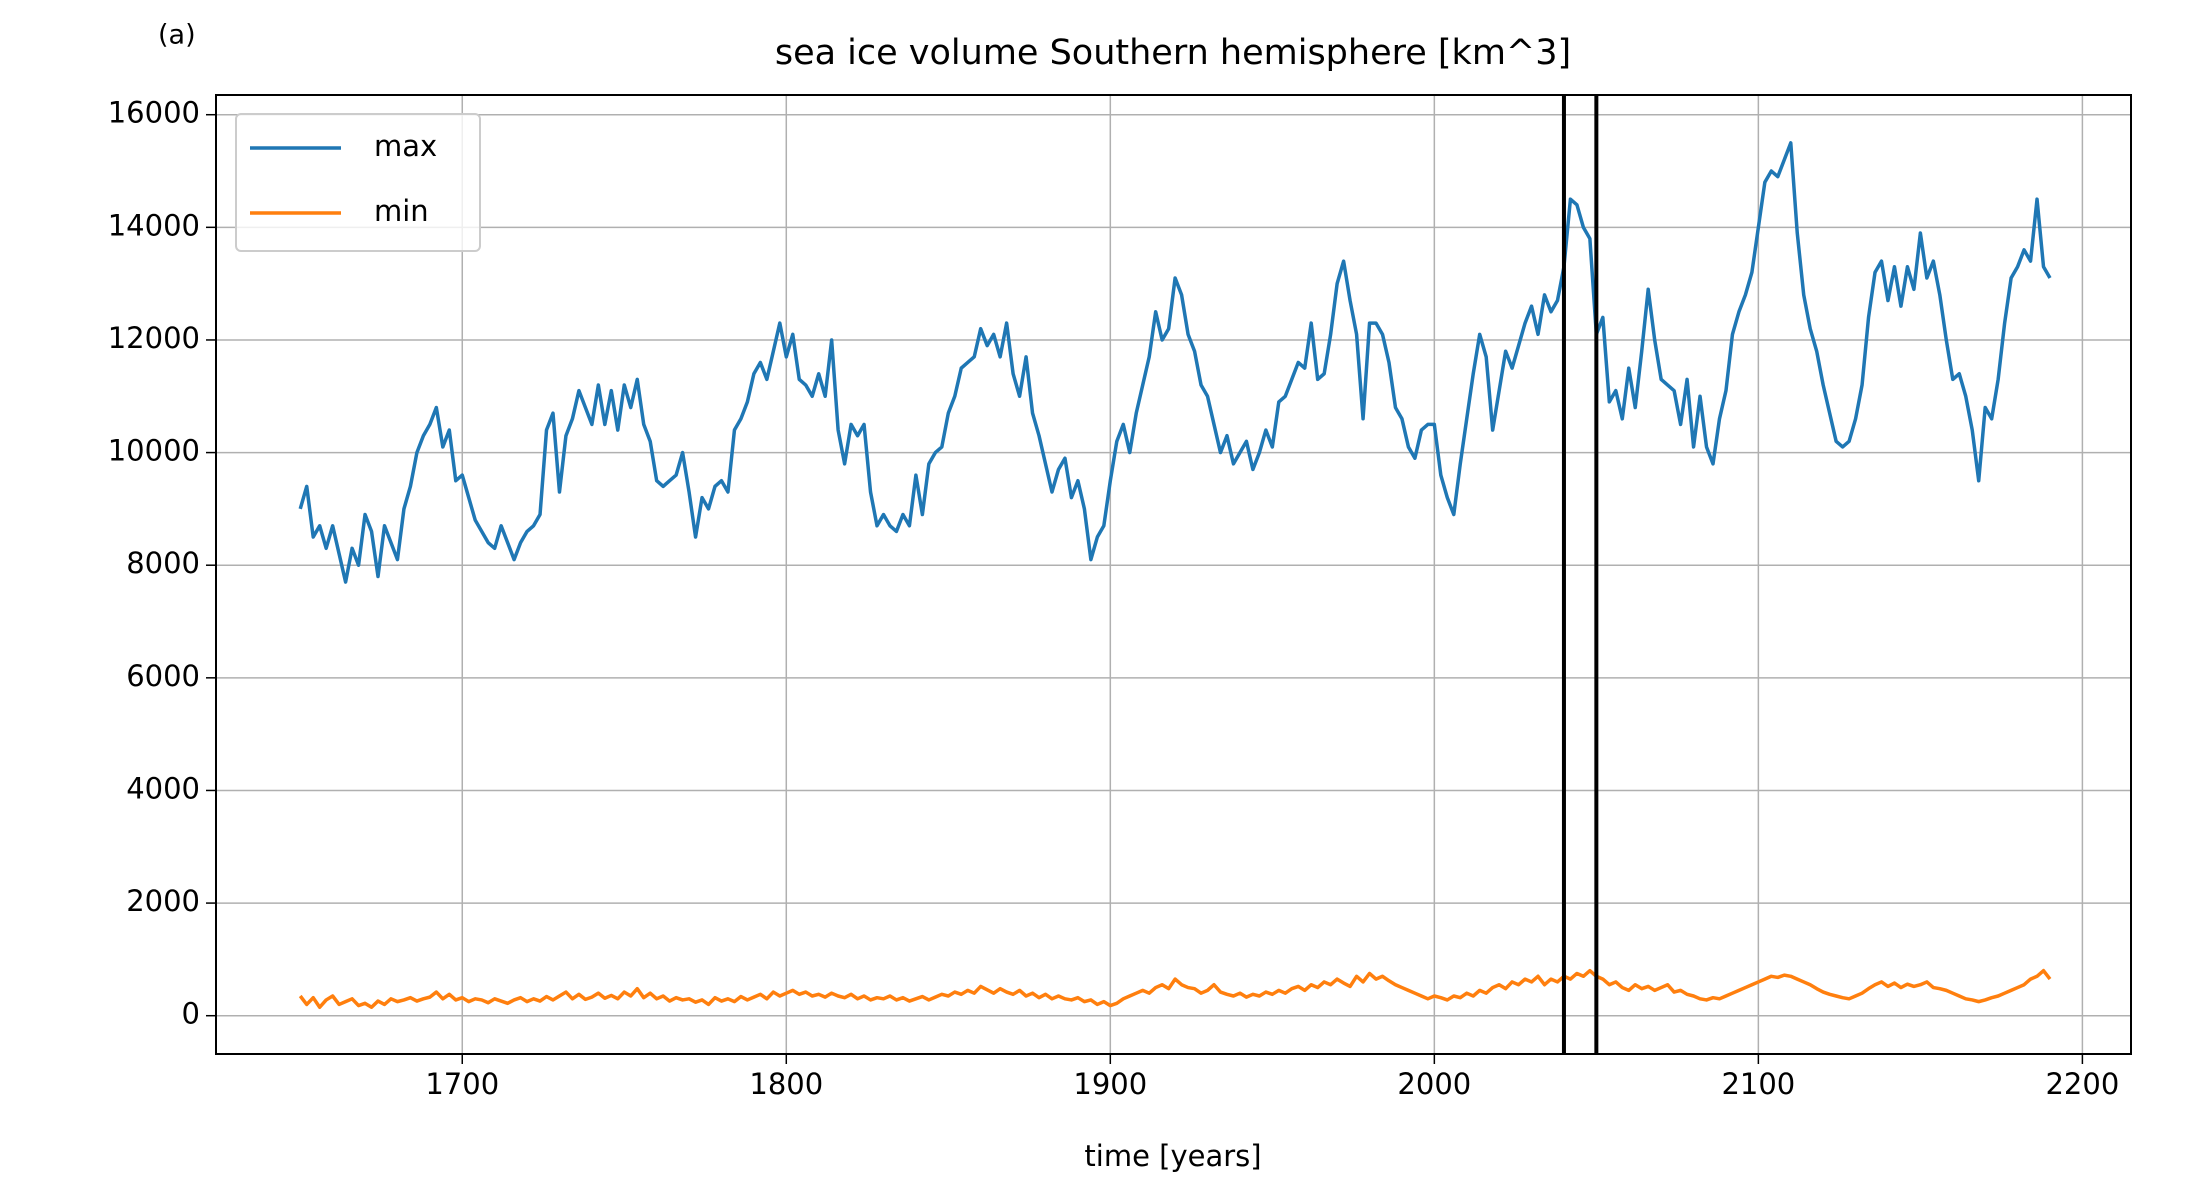 This screenshot has height=1181, width=2196. I want to click on series-line, so click(1175, 989).